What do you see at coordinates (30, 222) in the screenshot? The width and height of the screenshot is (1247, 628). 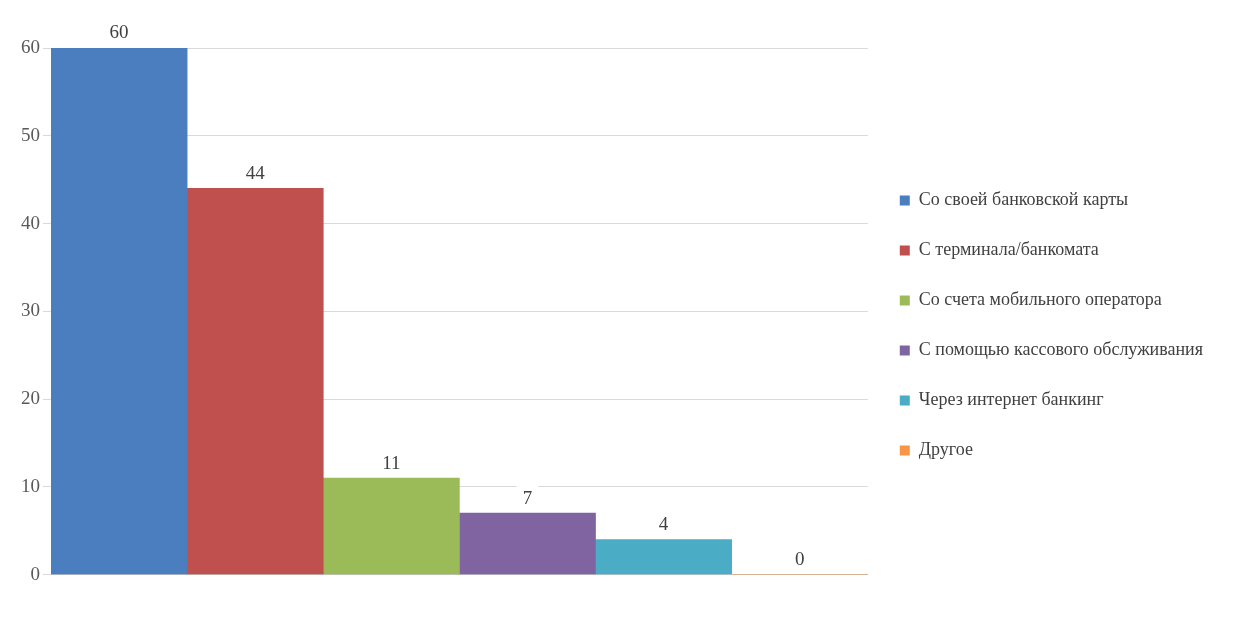 I see `y-tick-label: 40` at bounding box center [30, 222].